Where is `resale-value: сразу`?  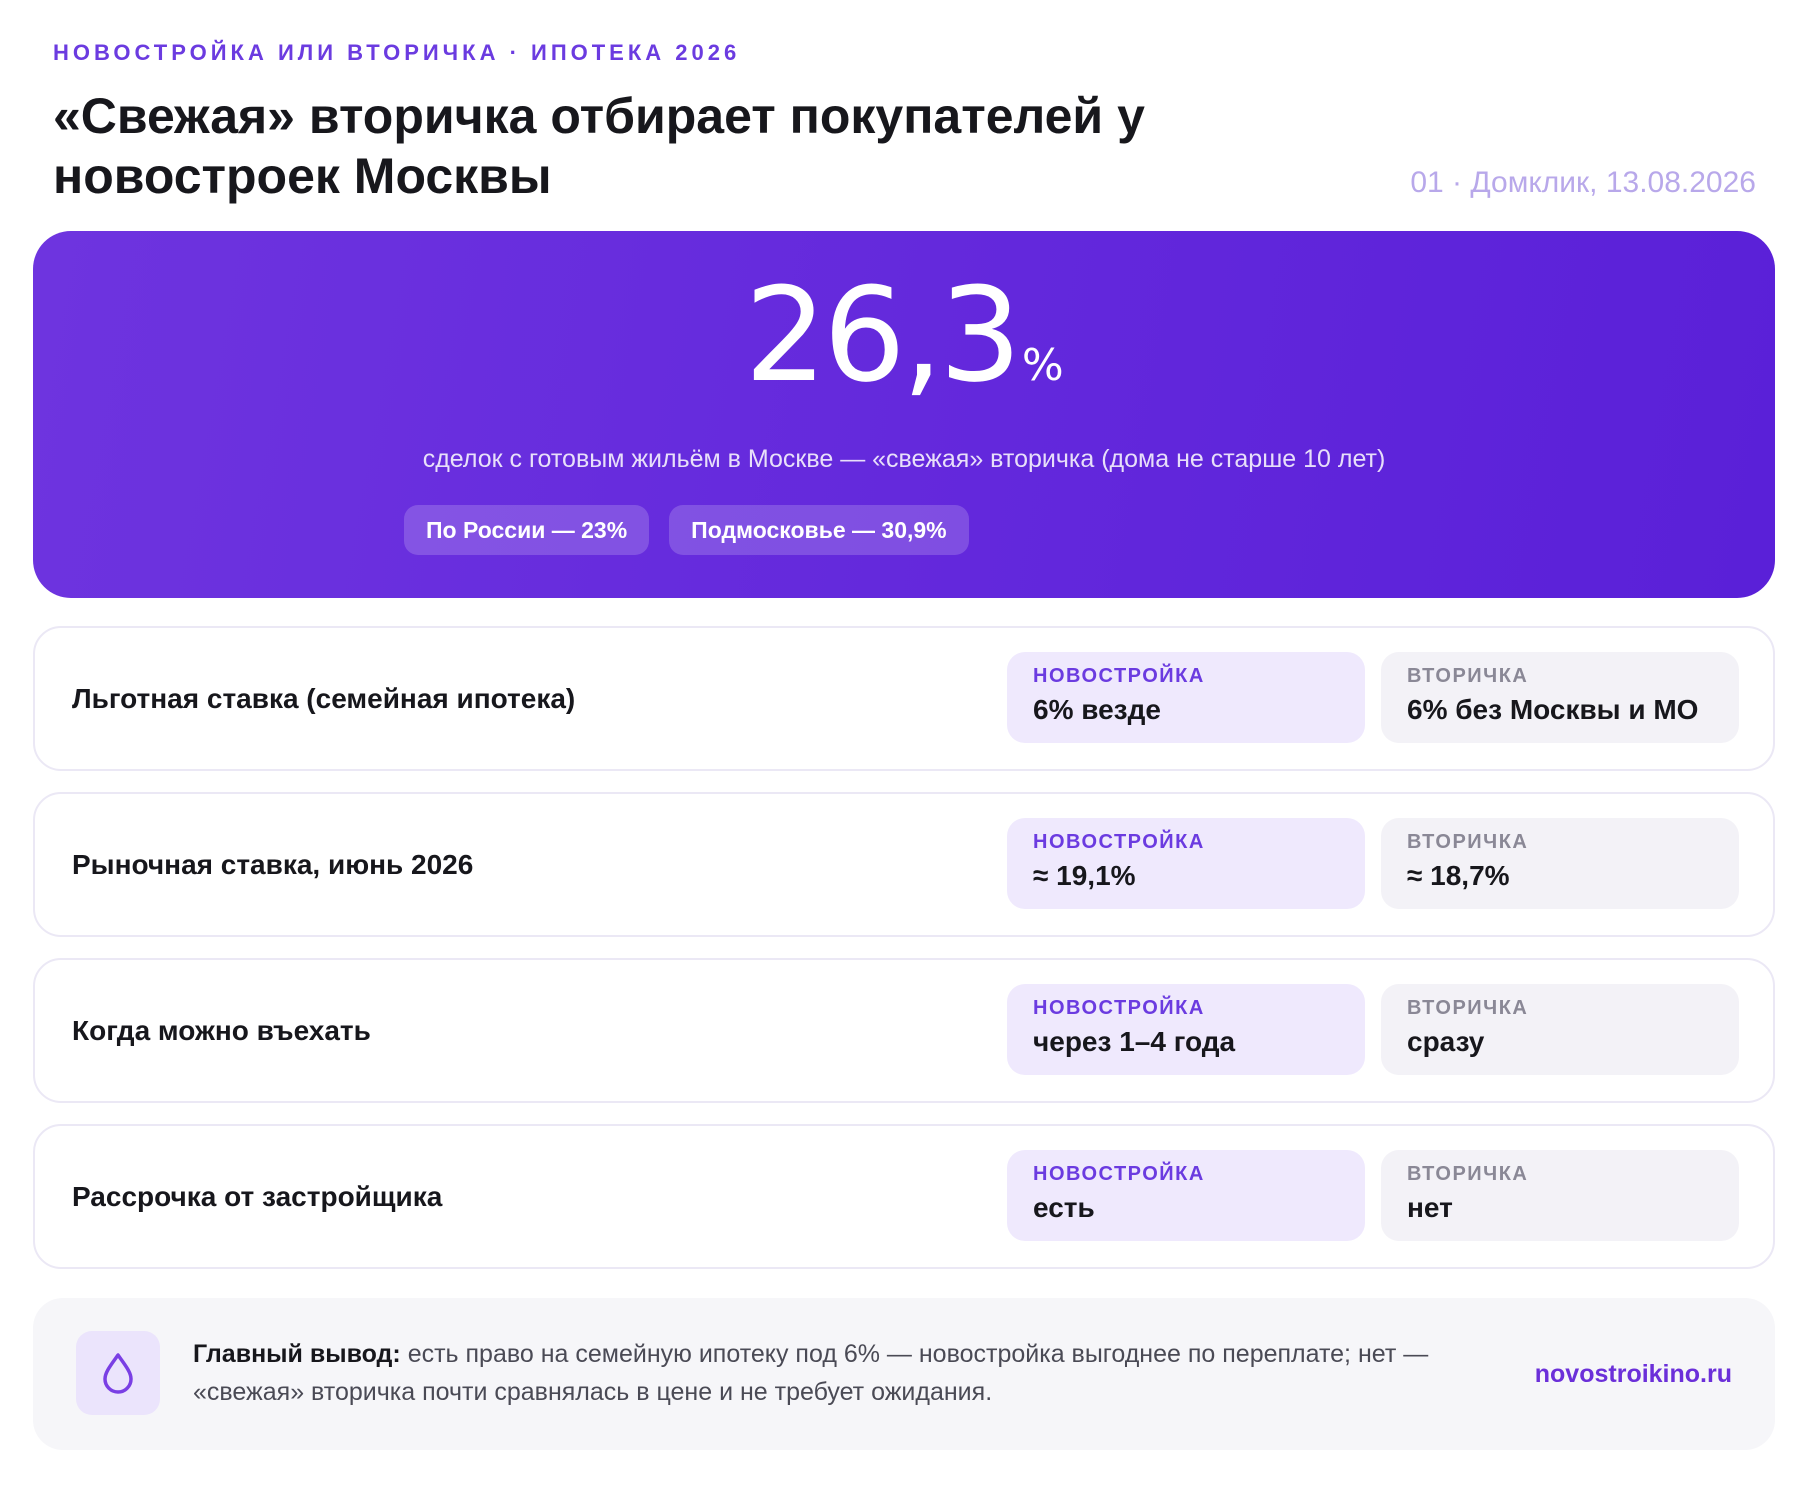 resale-value: сразу is located at coordinates (1446, 1041).